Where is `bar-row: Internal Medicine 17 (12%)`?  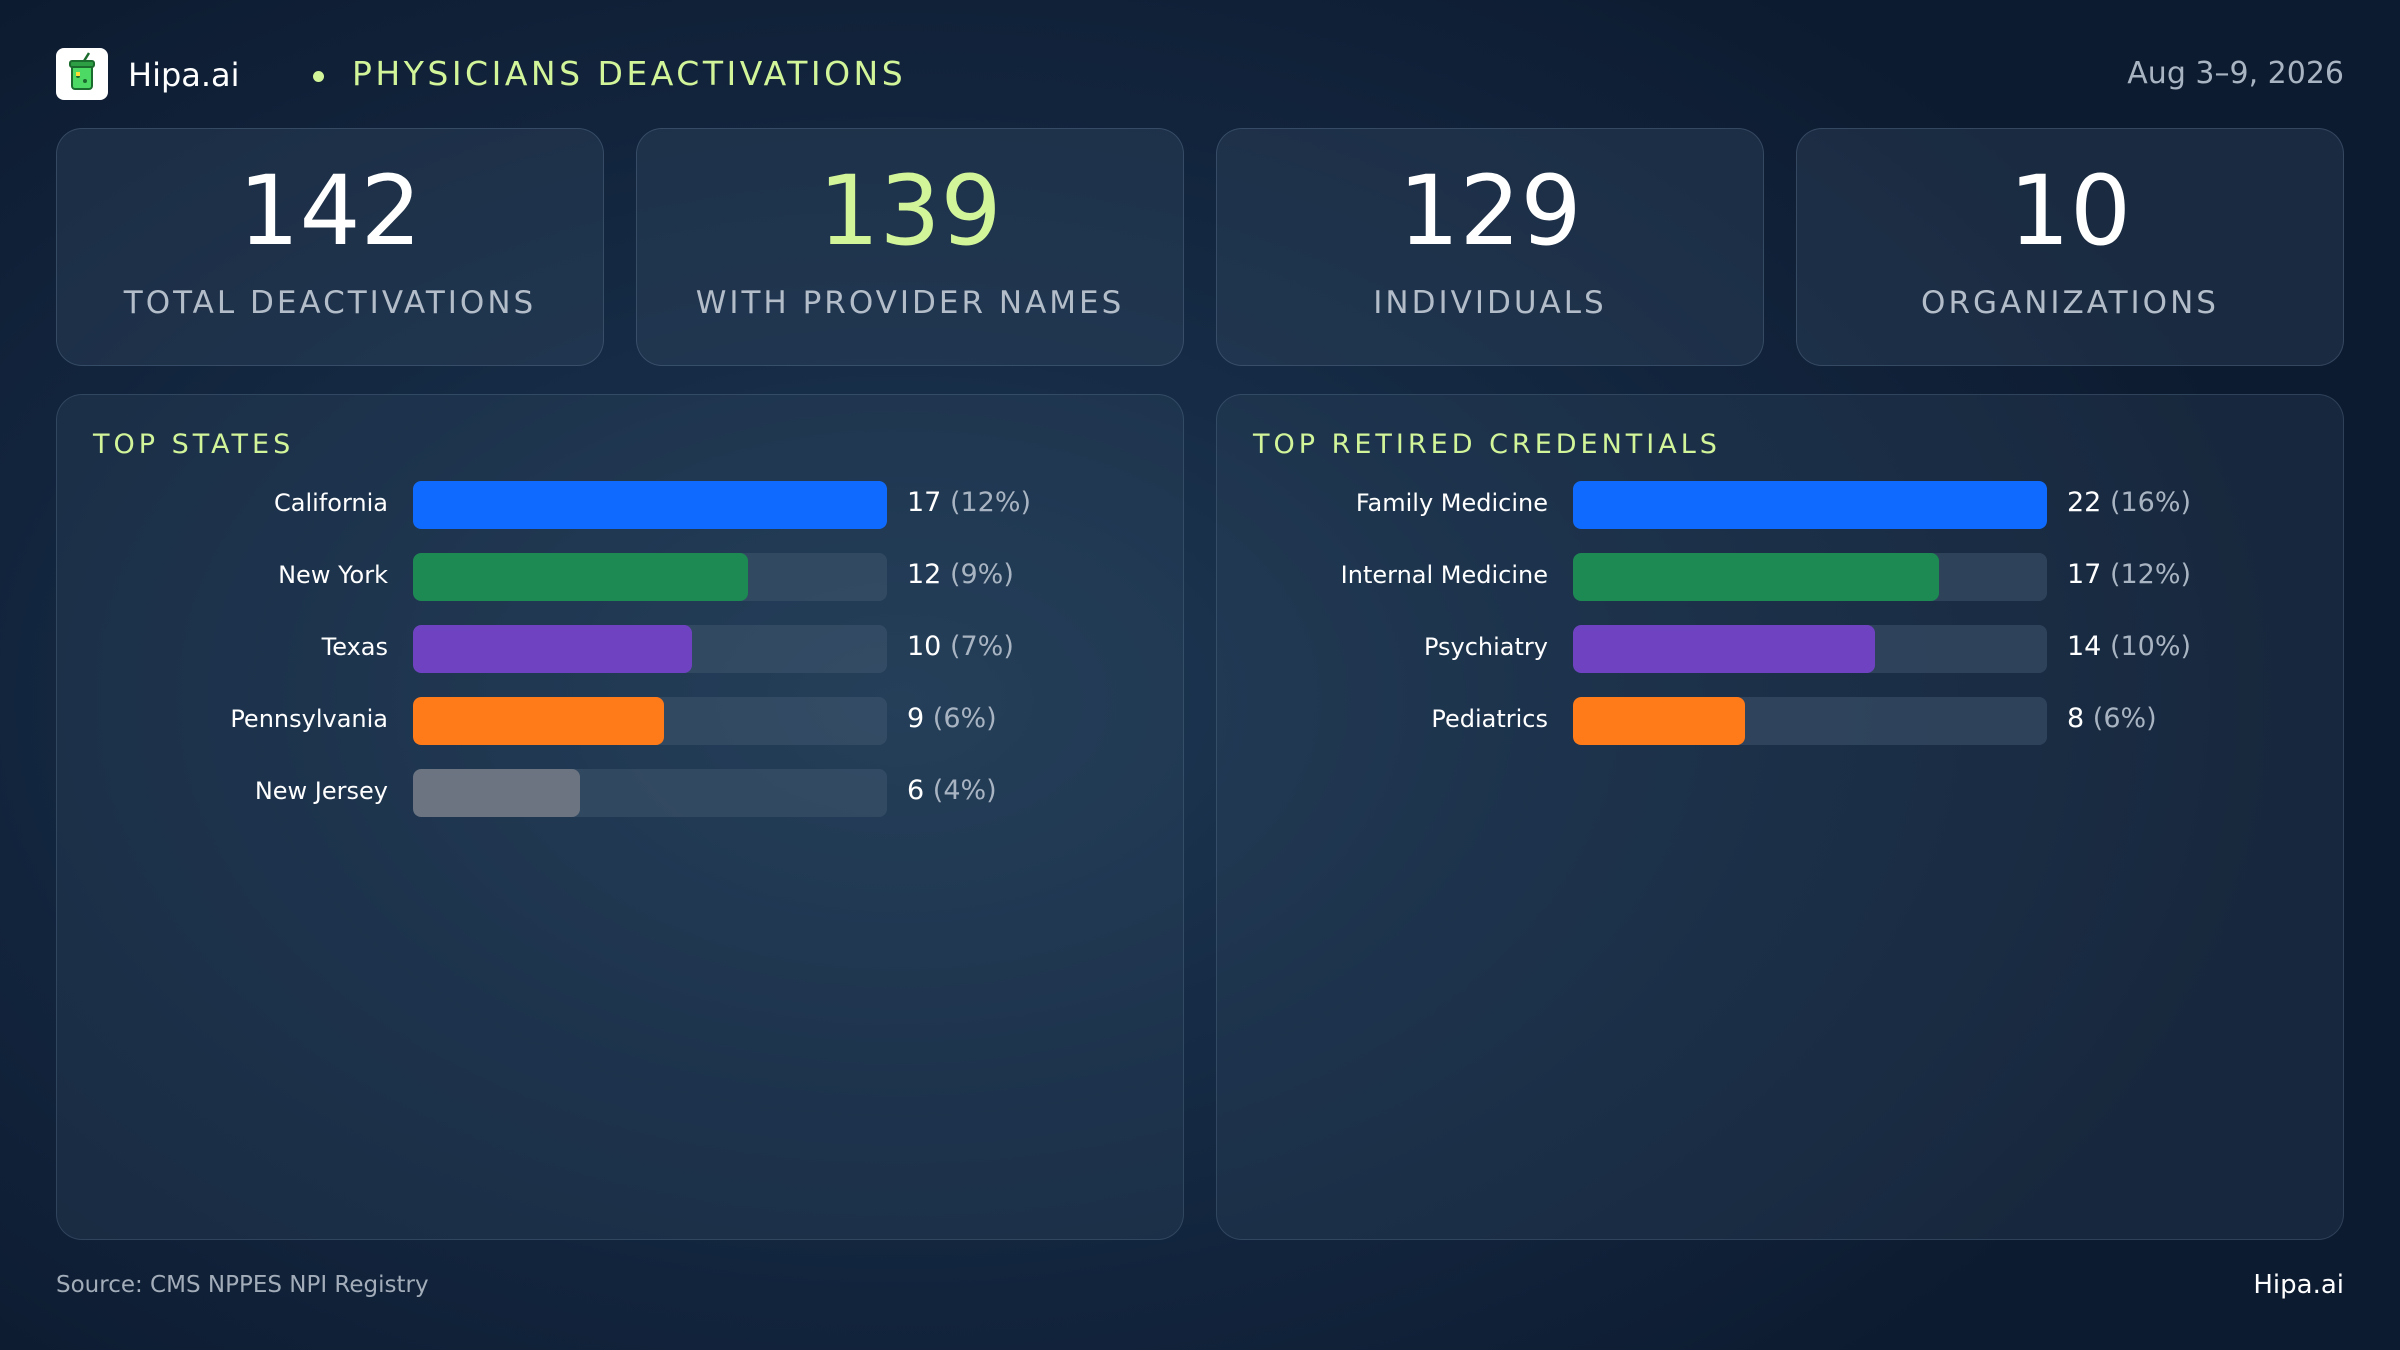
bar-row: Internal Medicine 17 (12%) is located at coordinates (1780, 577).